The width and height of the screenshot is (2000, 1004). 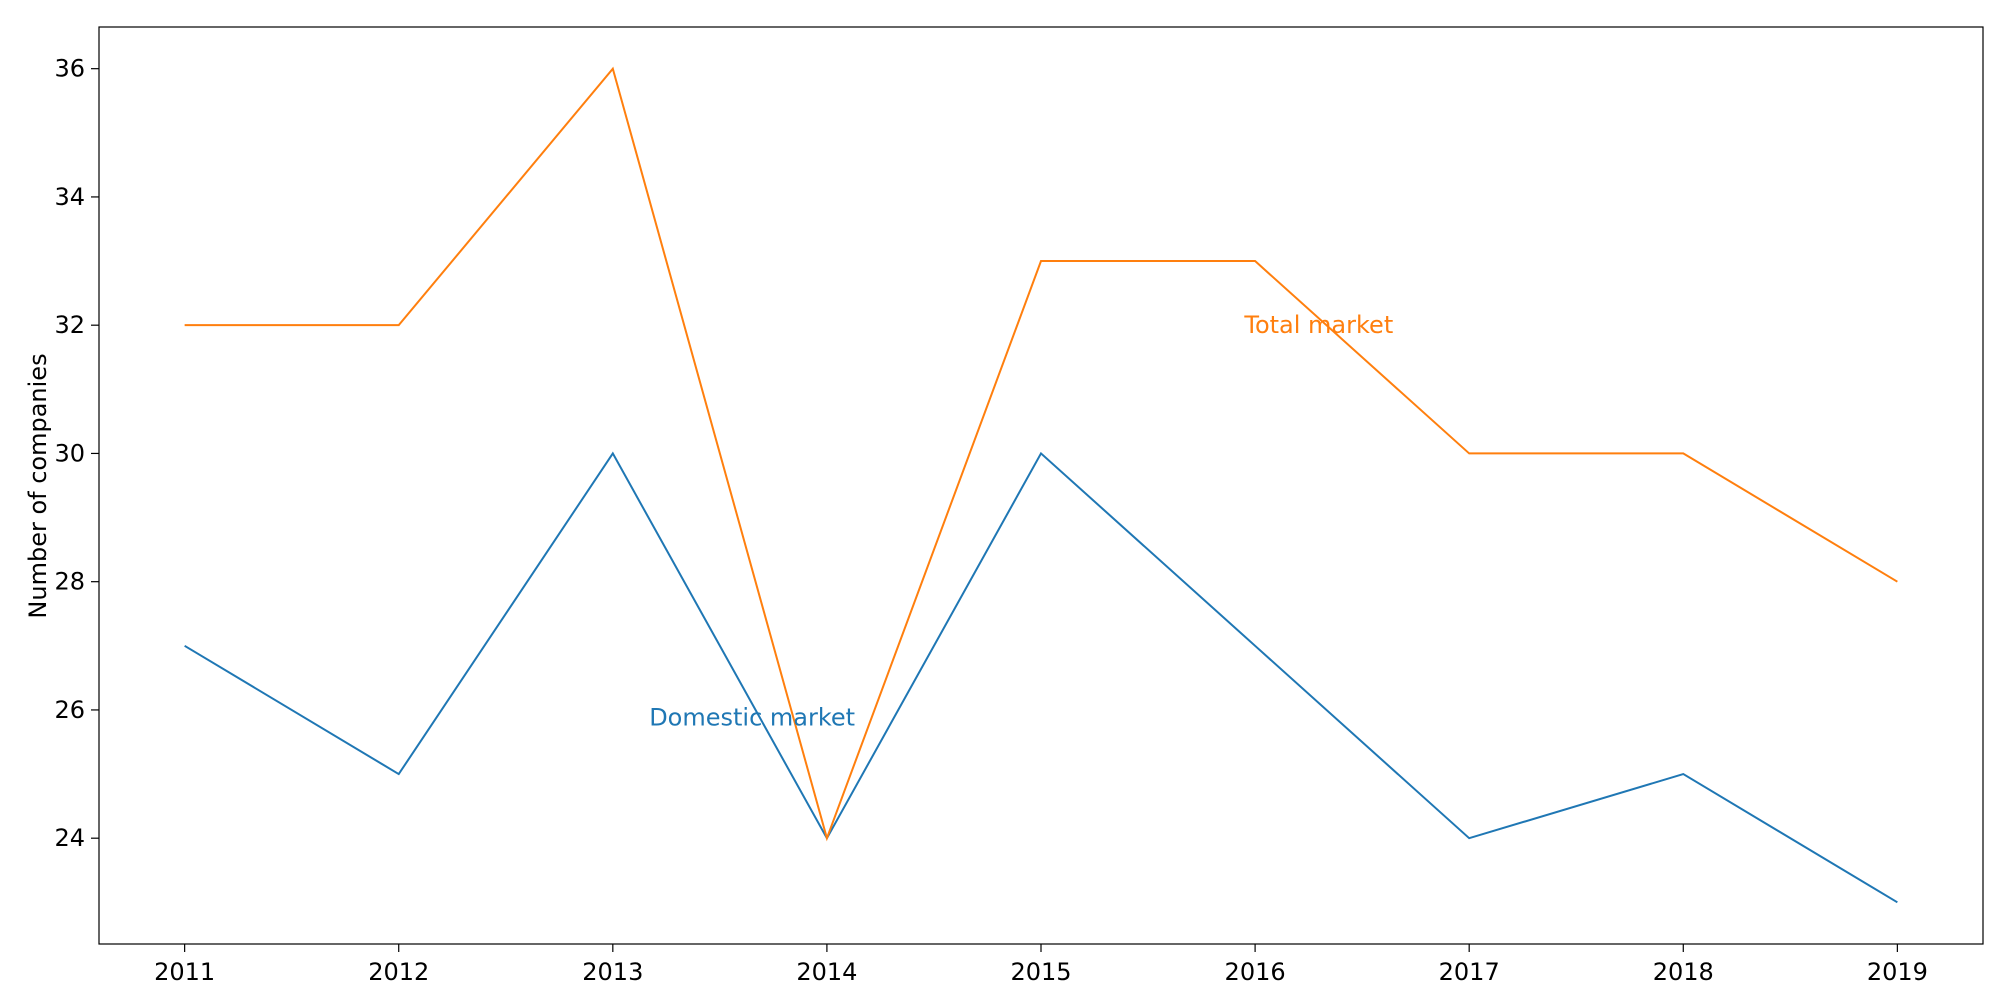 I want to click on y-tick-label: 36, so click(x=69, y=69).